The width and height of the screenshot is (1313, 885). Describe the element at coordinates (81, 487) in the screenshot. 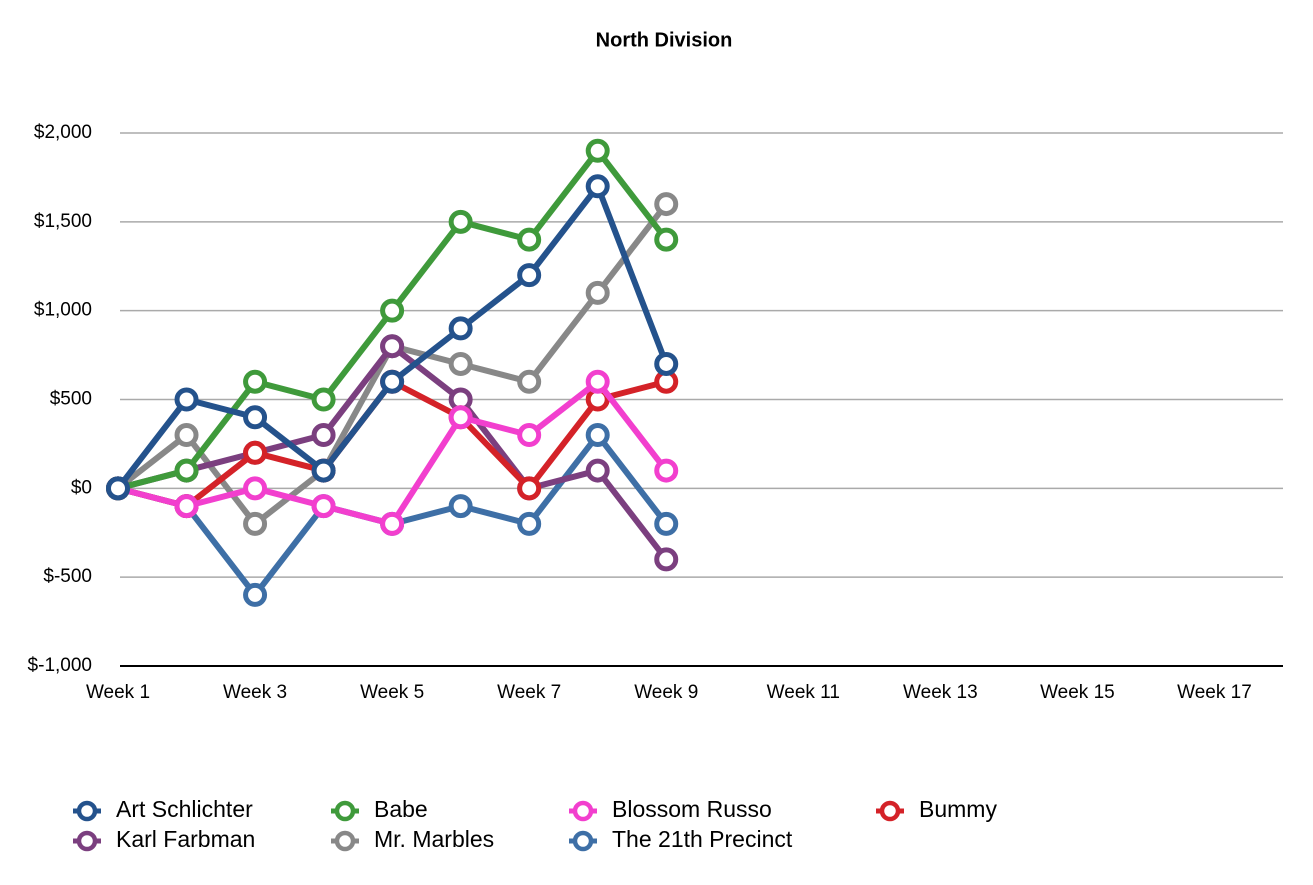

I see `y-tick-label: $0` at that location.